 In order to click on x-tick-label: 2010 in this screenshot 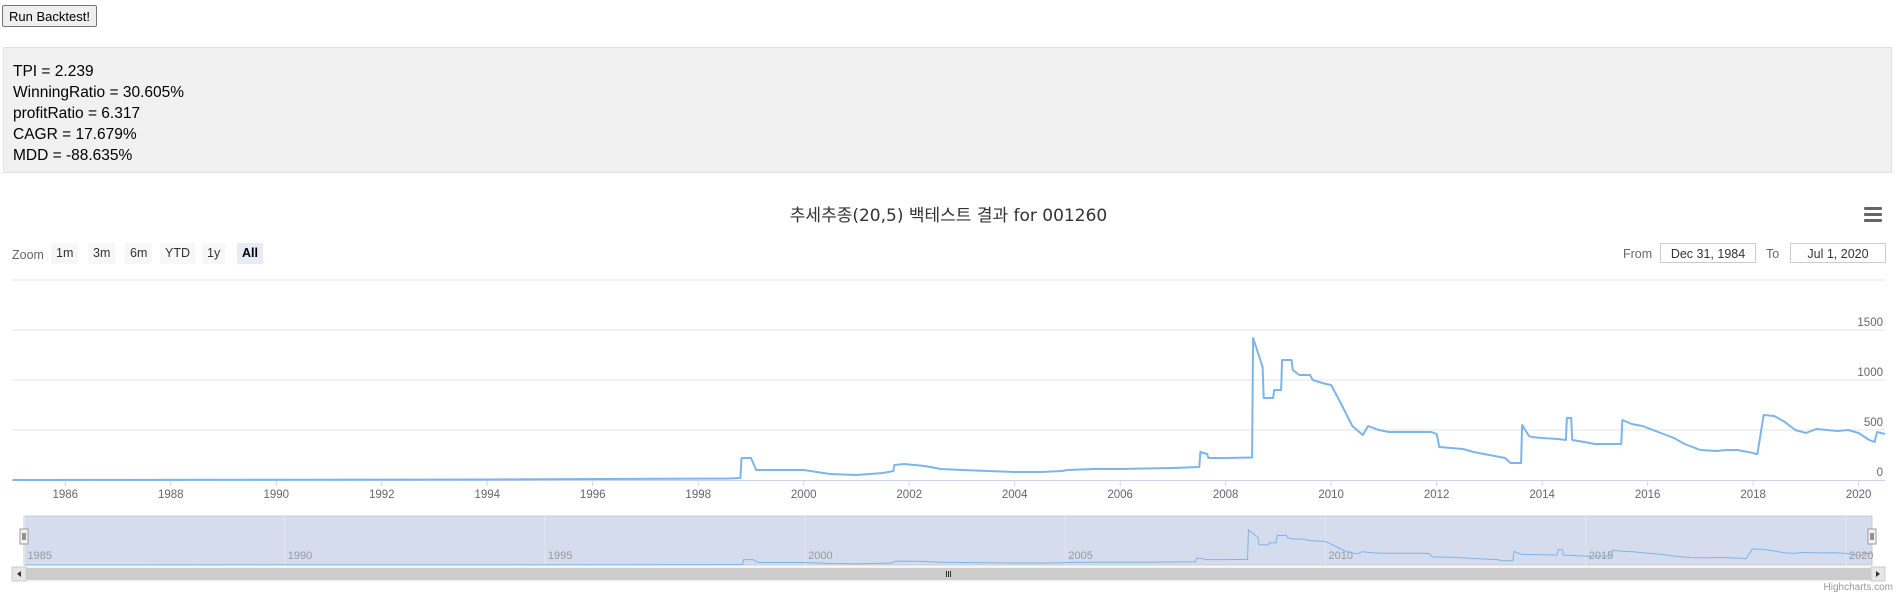, I will do `click(1331, 495)`.